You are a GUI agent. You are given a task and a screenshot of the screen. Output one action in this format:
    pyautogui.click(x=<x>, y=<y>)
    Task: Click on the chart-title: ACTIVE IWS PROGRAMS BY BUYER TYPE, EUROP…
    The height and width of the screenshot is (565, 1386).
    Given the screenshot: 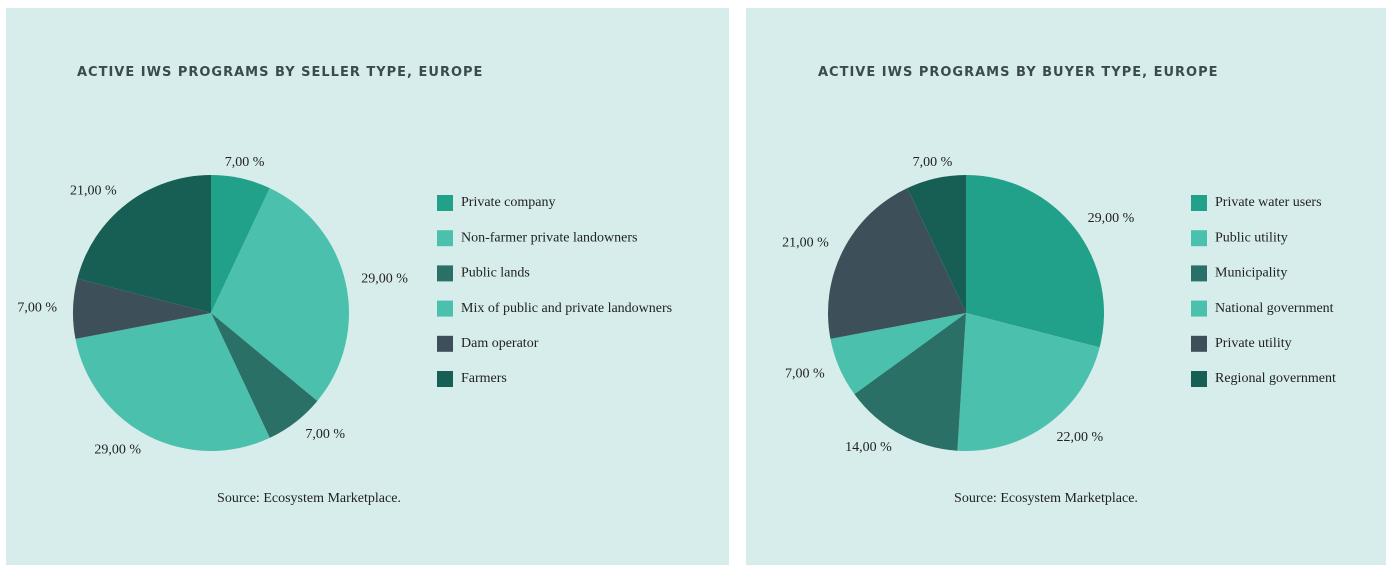 What is the action you would take?
    pyautogui.click(x=1018, y=72)
    